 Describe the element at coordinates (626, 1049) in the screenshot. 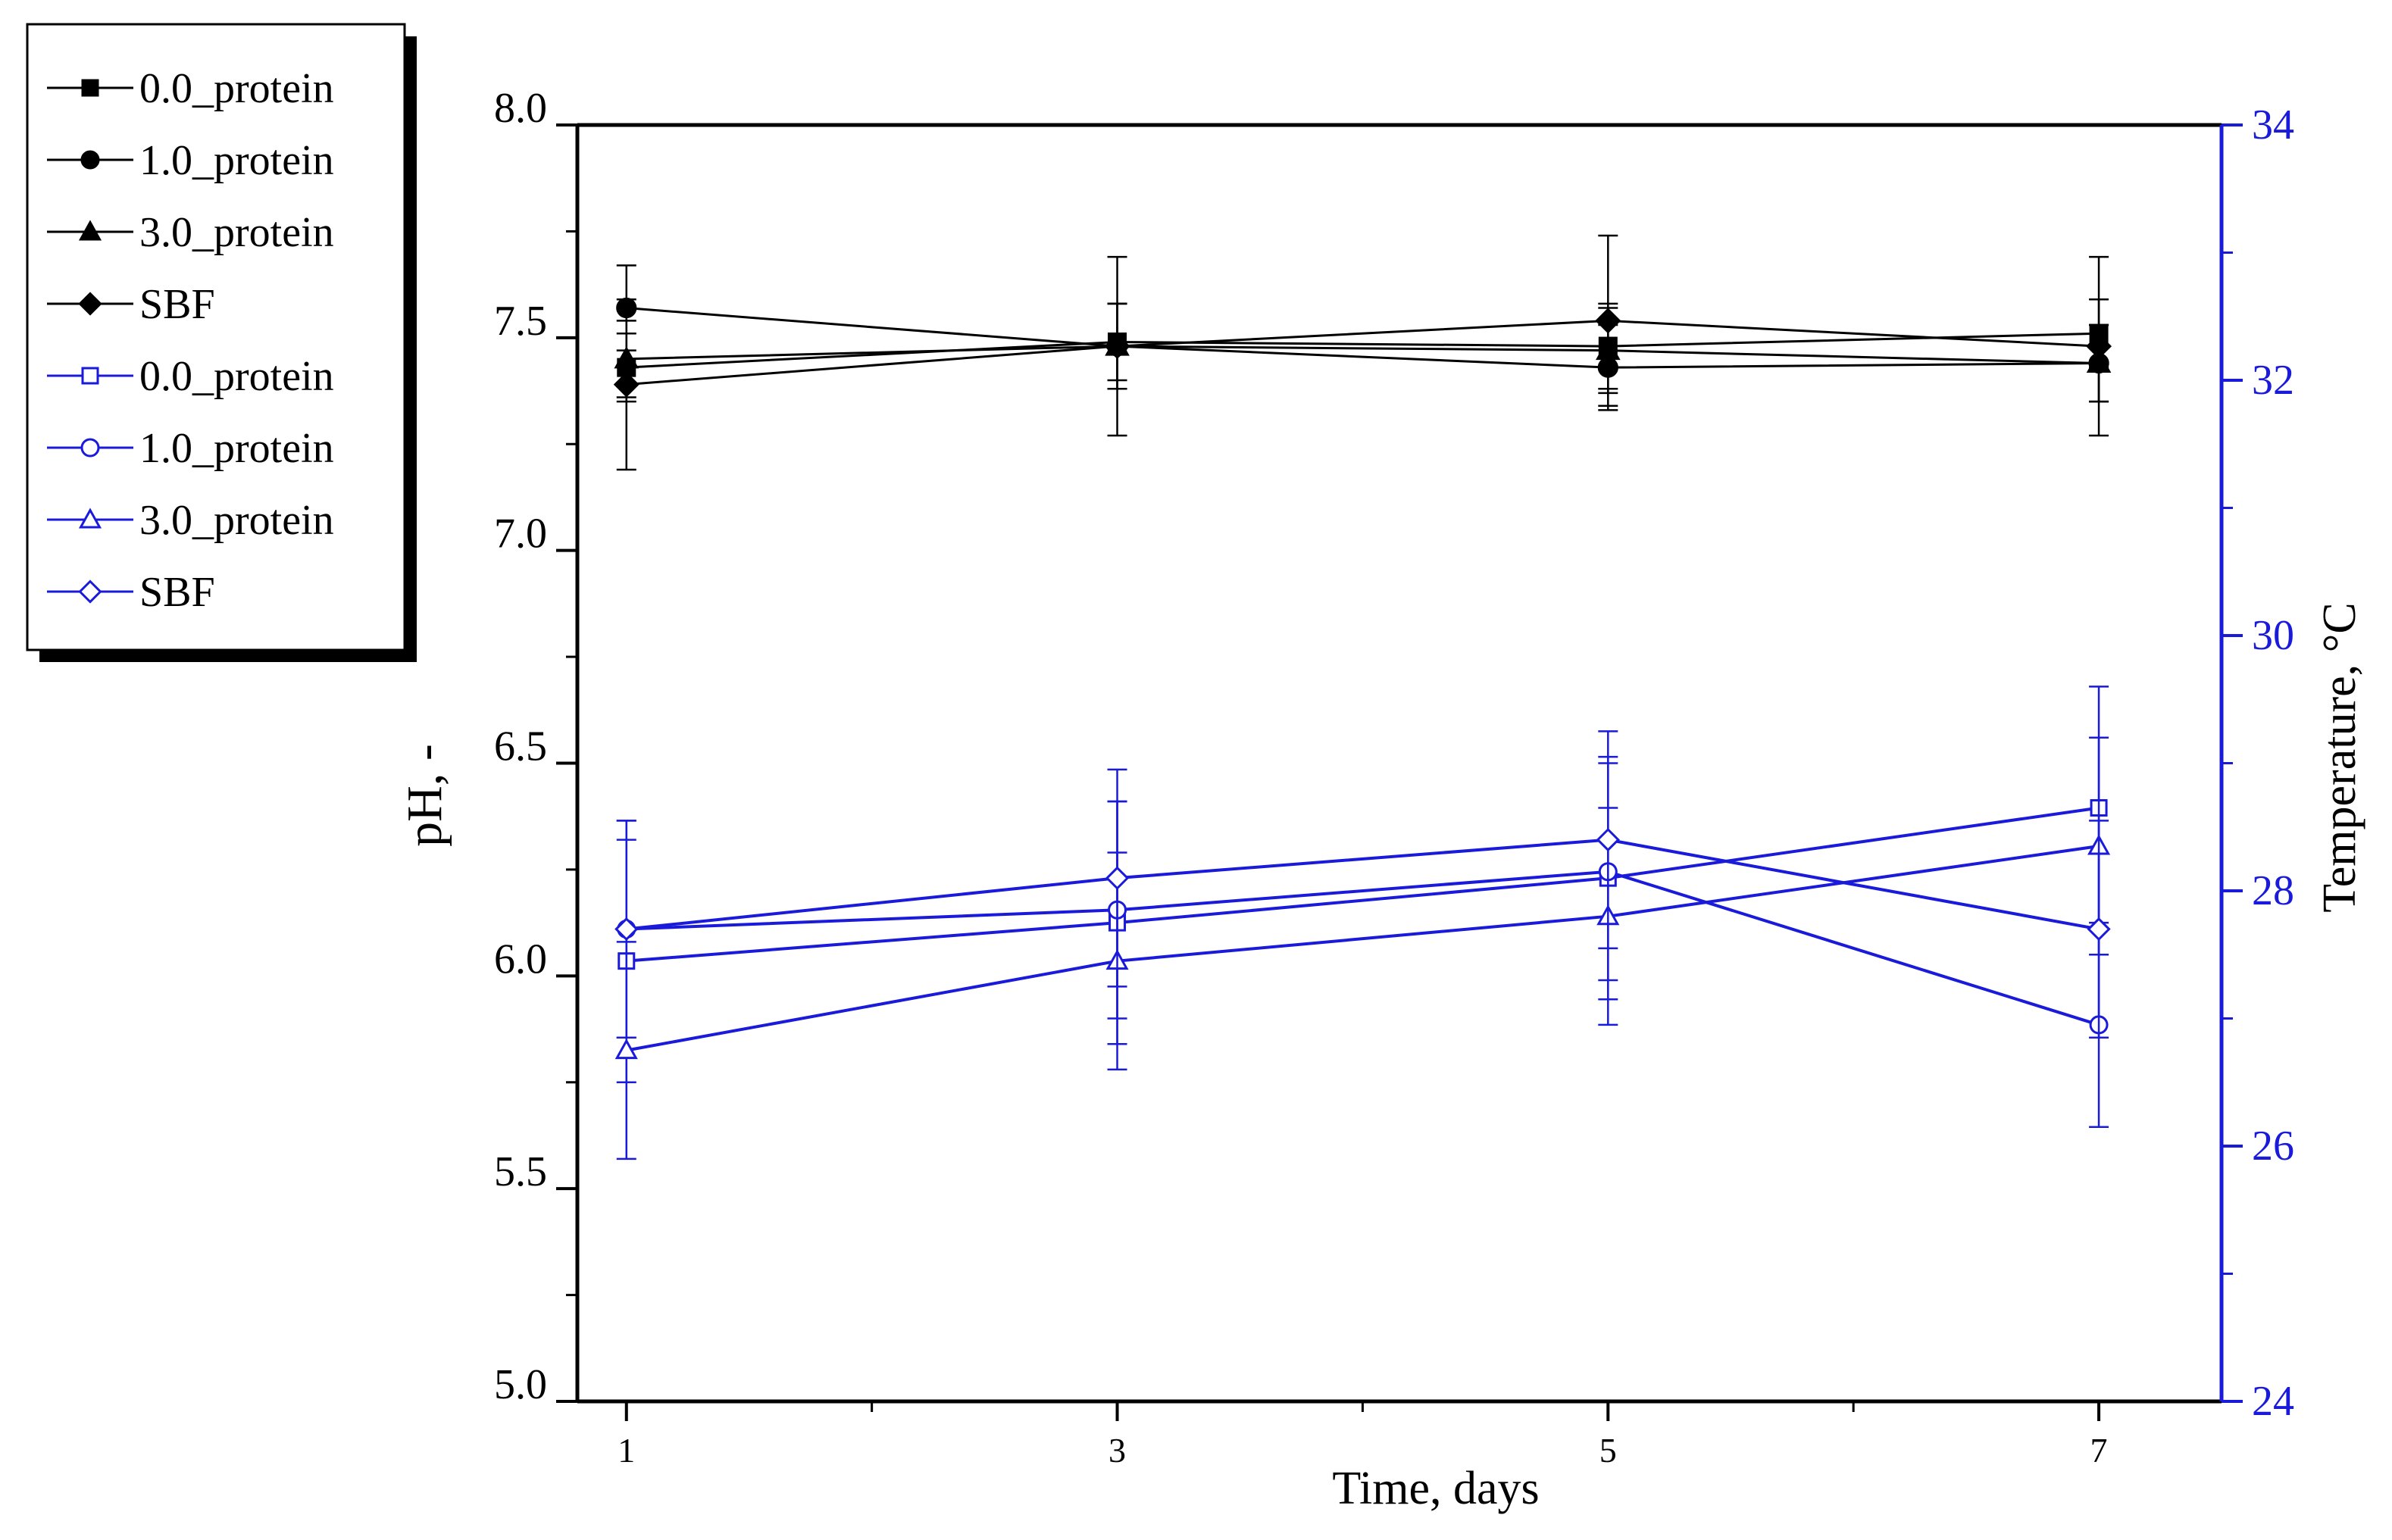

I see `data-point-triangle` at that location.